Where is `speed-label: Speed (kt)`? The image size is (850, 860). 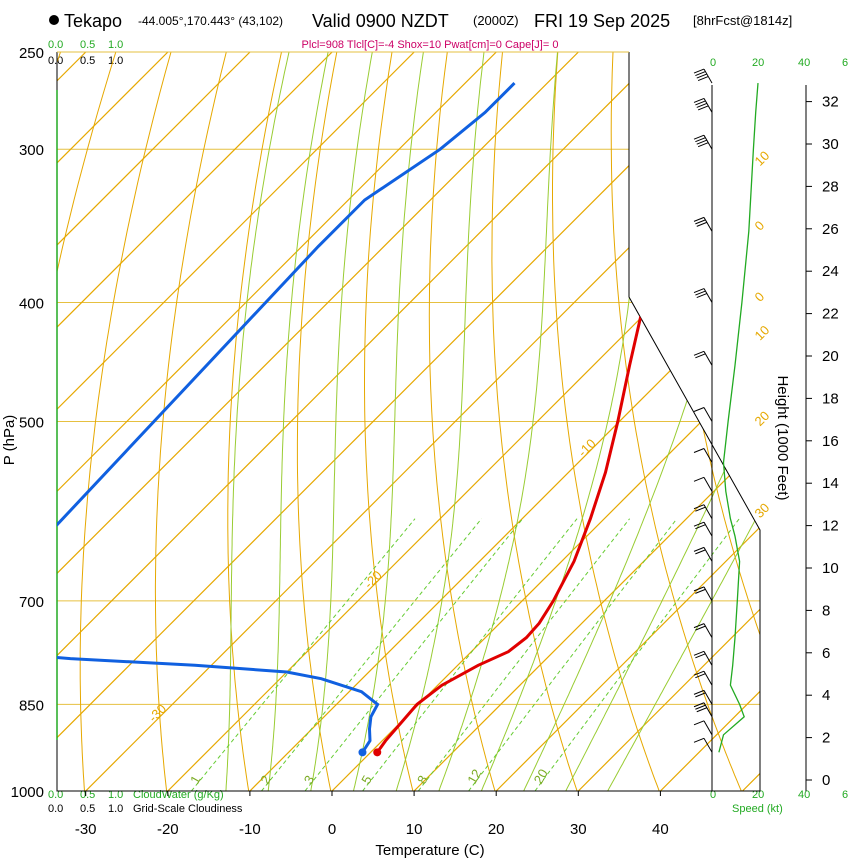 speed-label: Speed (kt) is located at coordinates (757, 809).